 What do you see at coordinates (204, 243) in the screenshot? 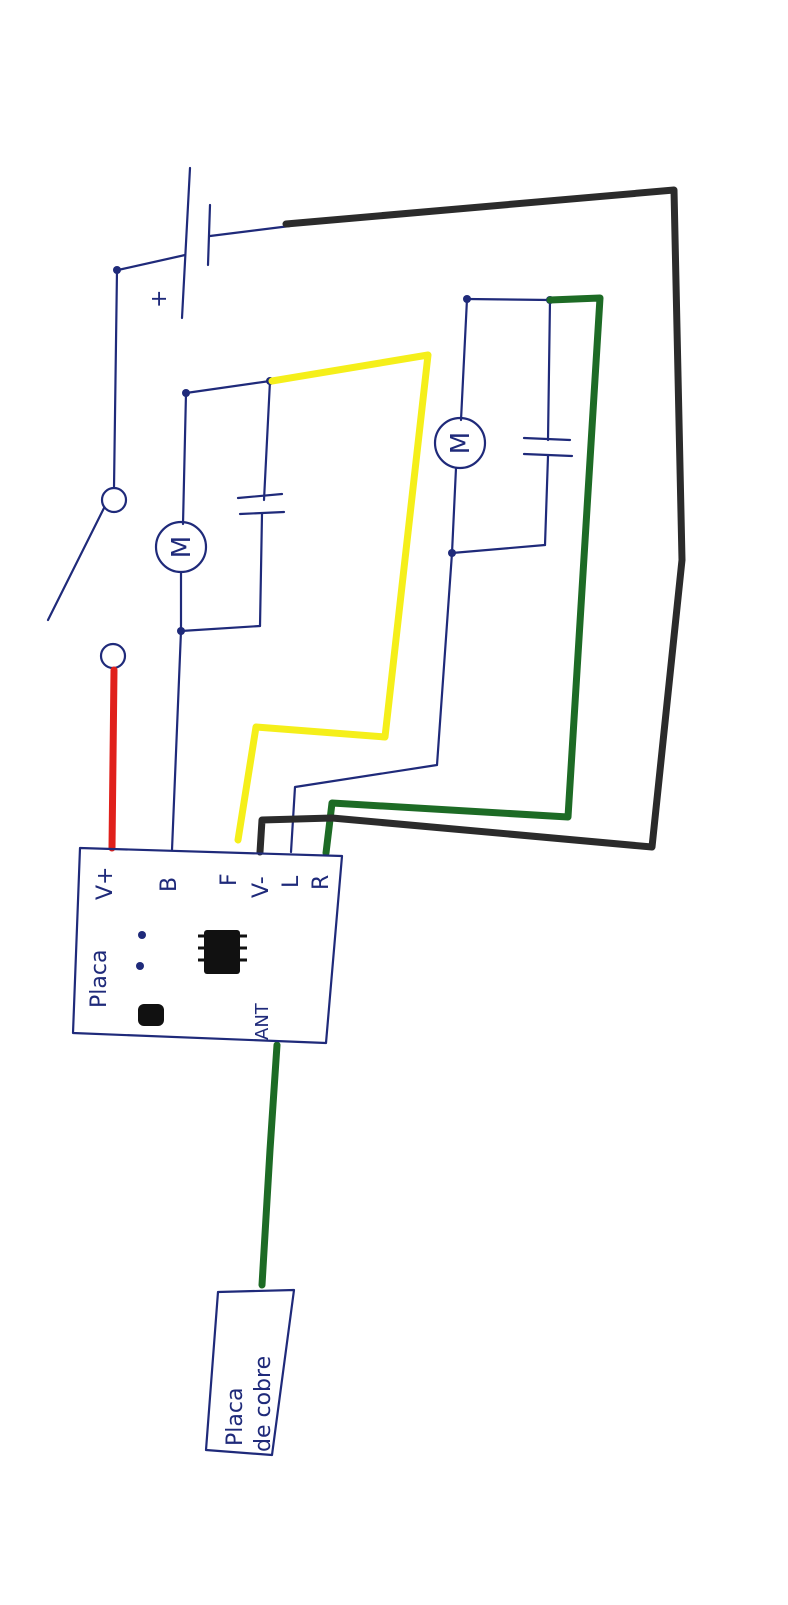
I see `battery: +` at bounding box center [204, 243].